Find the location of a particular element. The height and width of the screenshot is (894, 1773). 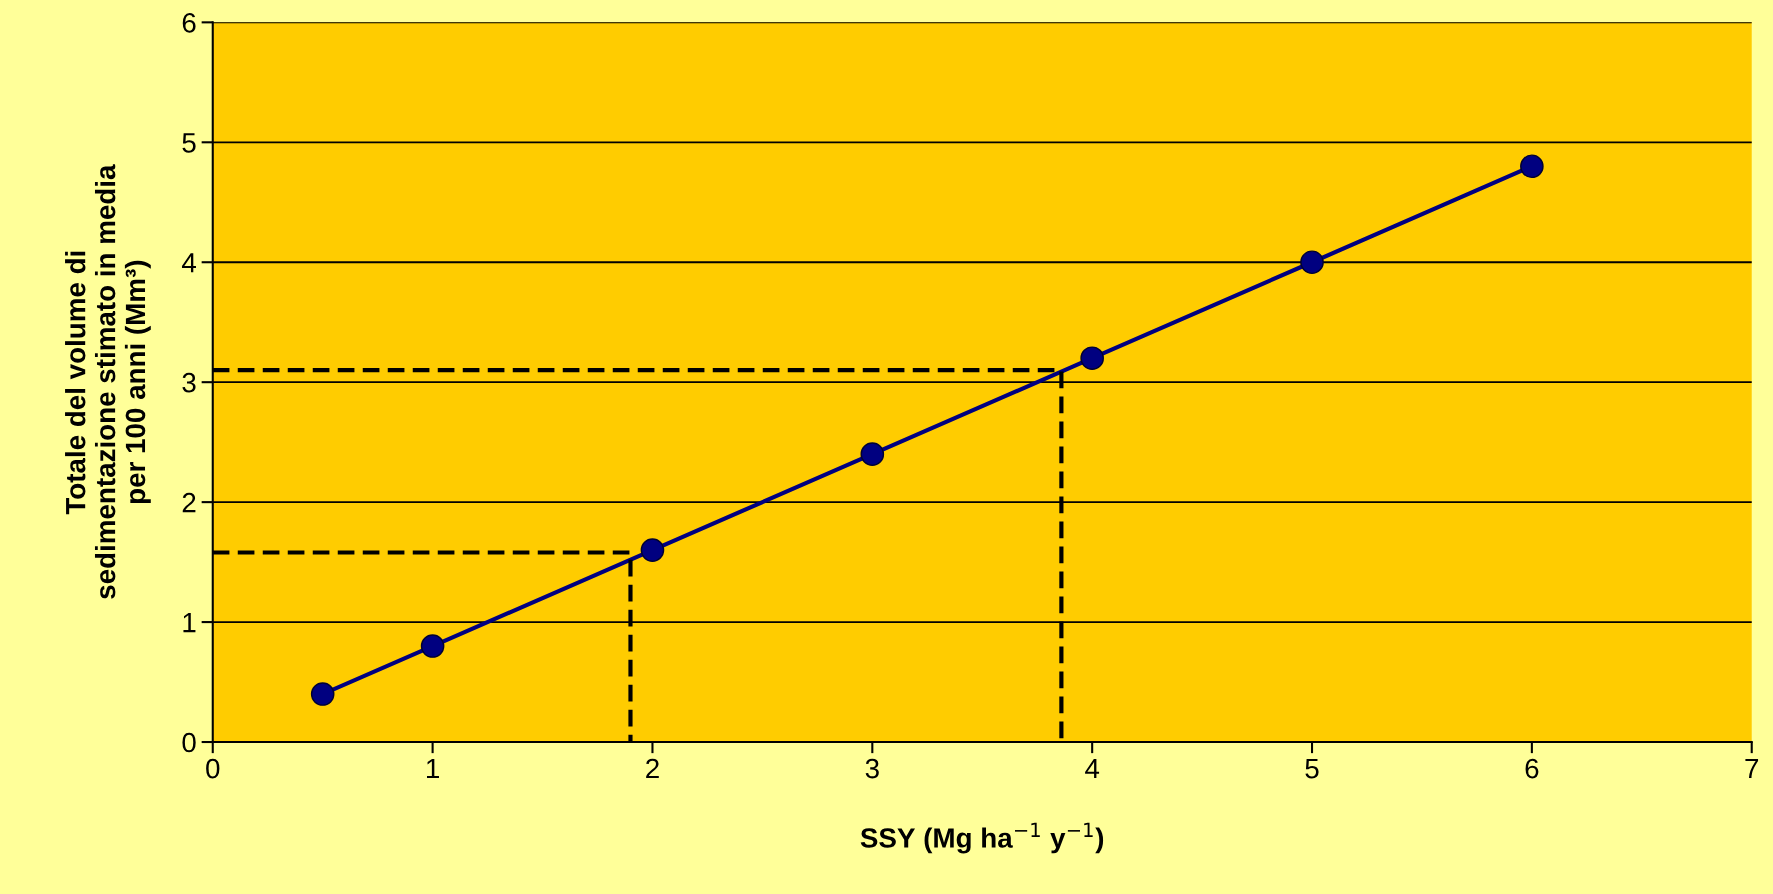

x-tick-label: 0 is located at coordinates (213, 768).